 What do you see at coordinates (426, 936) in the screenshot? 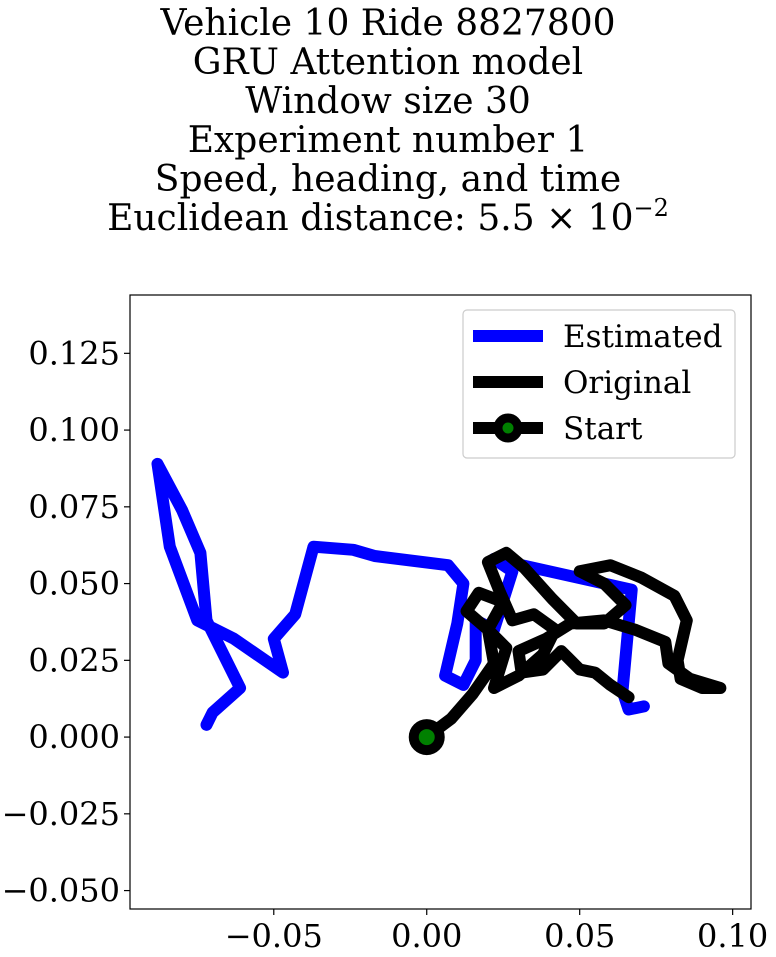
I see `x-tick-label: 0.00` at bounding box center [426, 936].